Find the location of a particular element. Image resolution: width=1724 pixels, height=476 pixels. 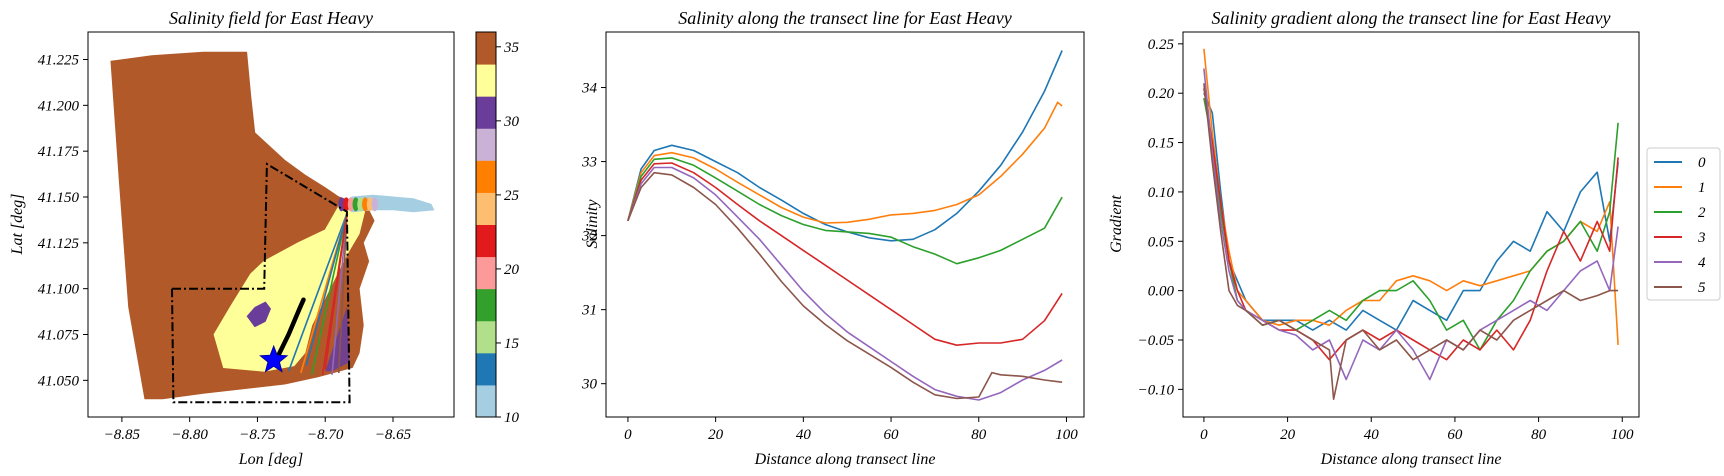

y-tick-label: 31 is located at coordinates (589, 311).